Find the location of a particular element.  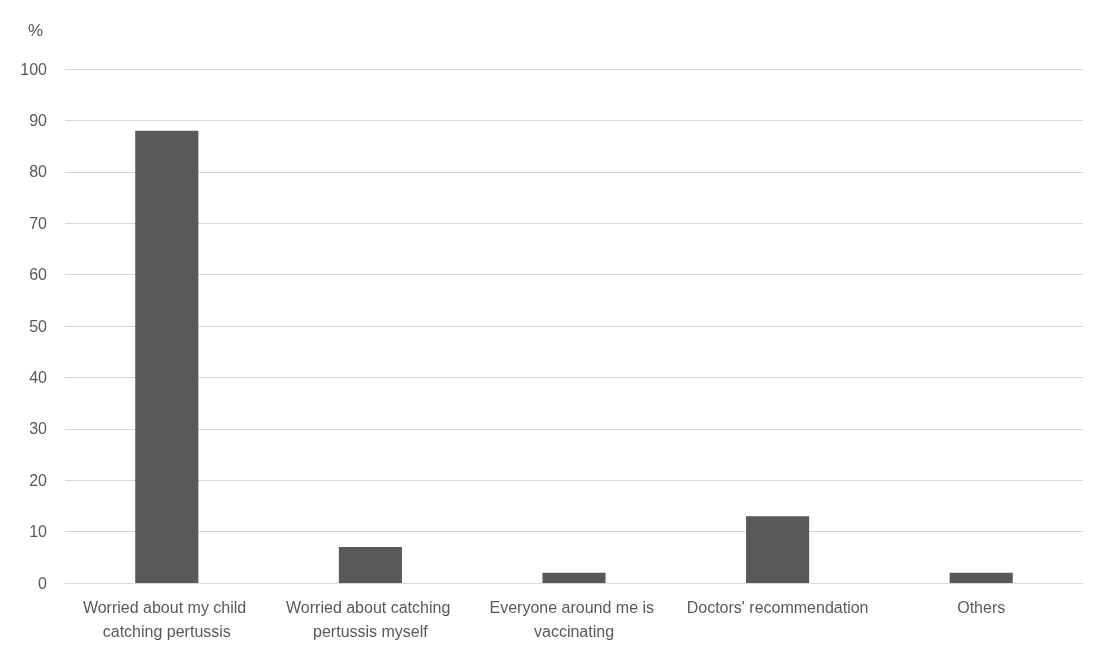

y-axis-title: % is located at coordinates (35, 30).